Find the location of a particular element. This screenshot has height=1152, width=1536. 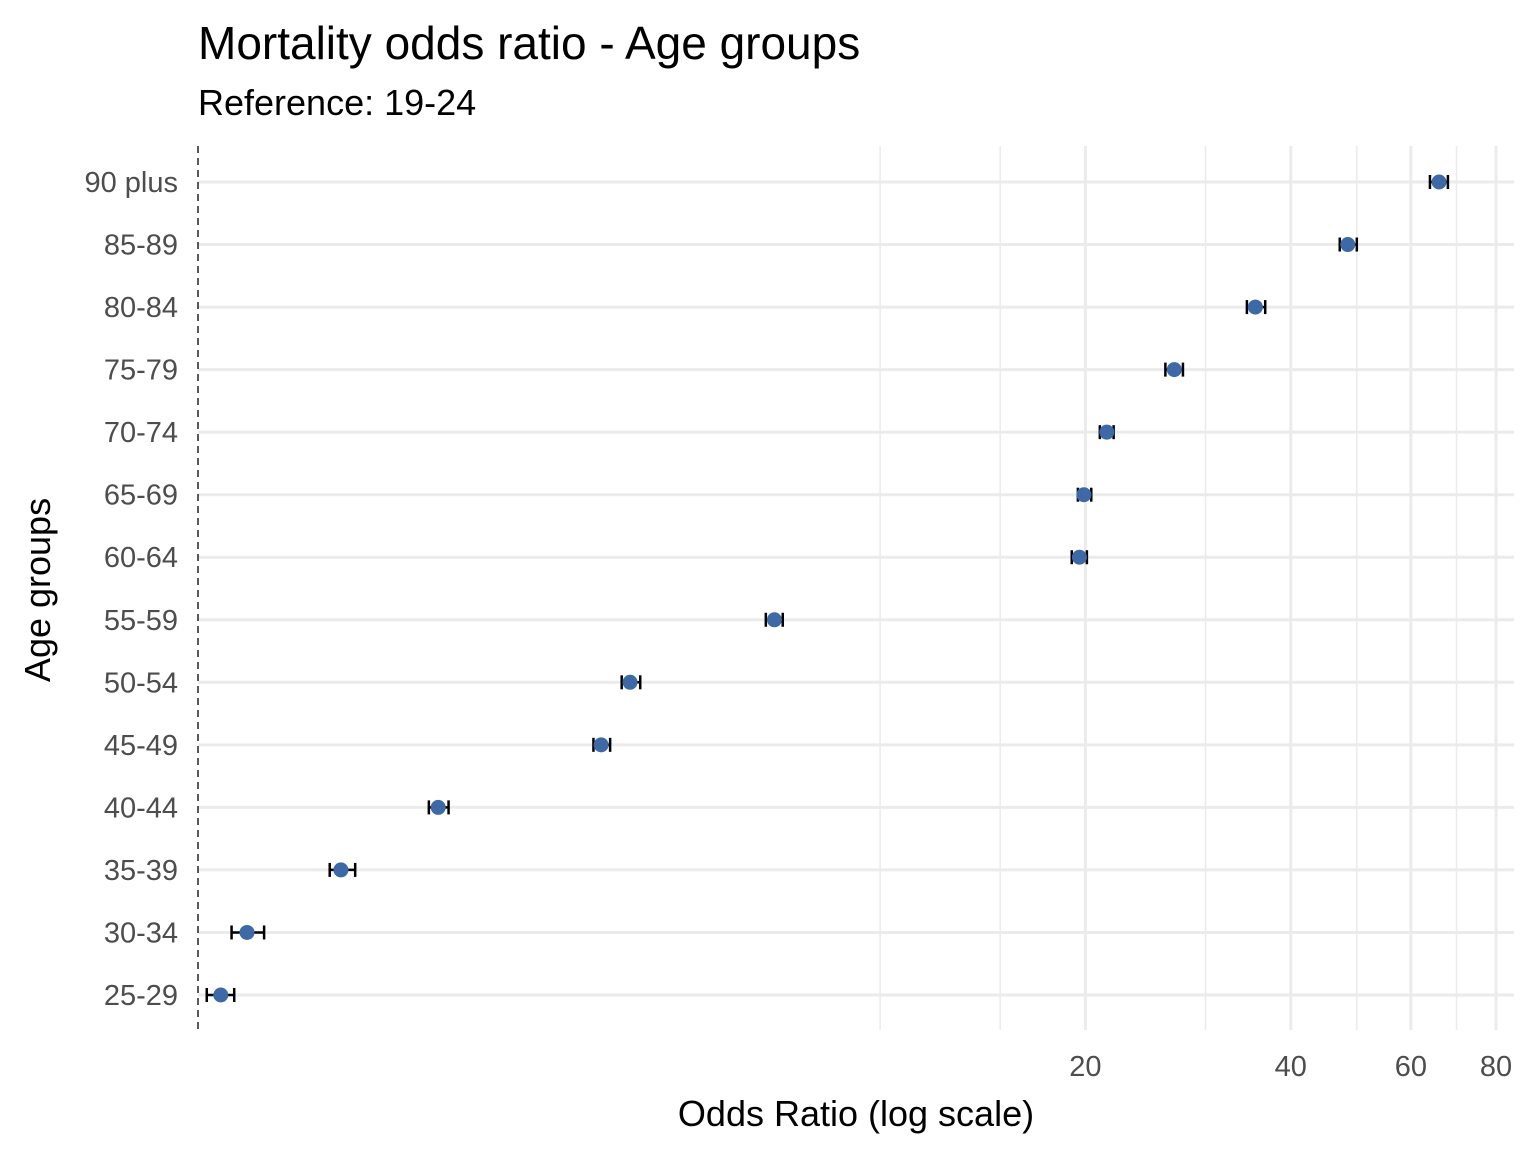

y-tick-label: 25-29 is located at coordinates (141, 996).